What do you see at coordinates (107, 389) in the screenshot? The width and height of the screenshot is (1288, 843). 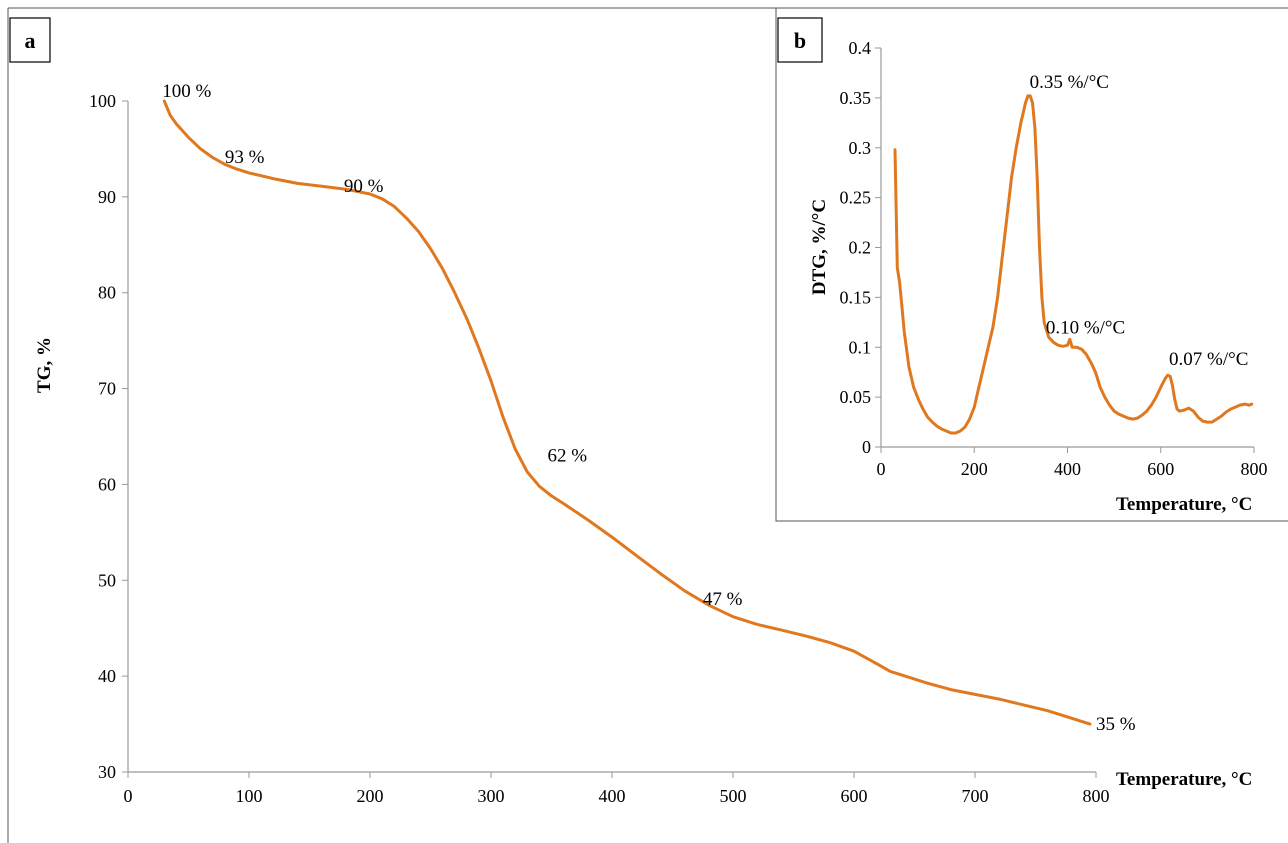 I see `panel-a-y-tick-label: 70` at bounding box center [107, 389].